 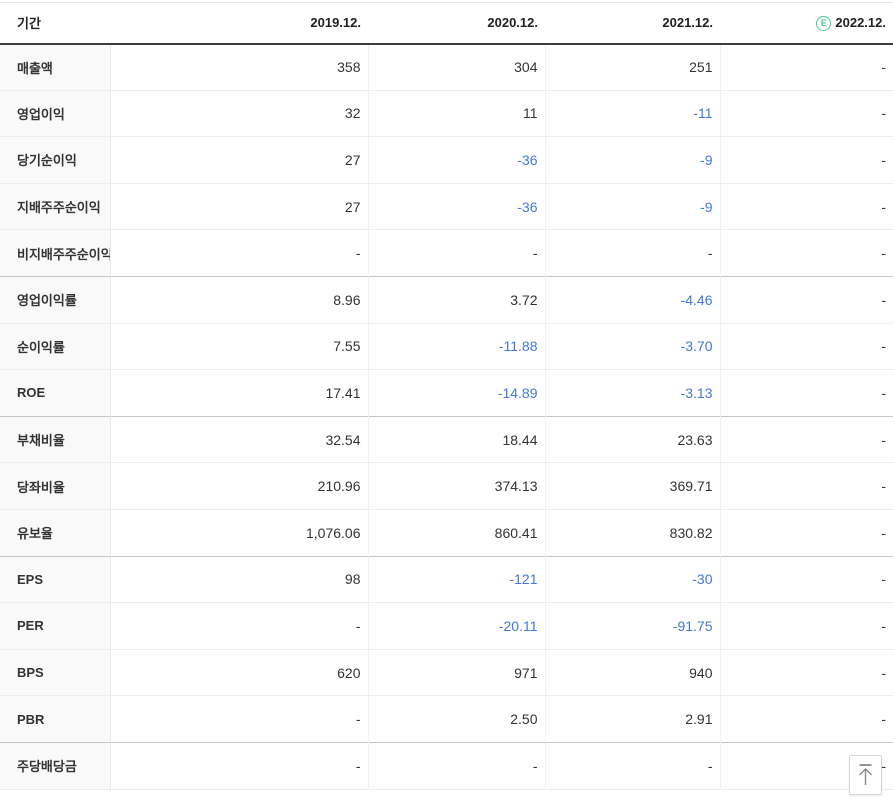 What do you see at coordinates (633, 67) in the screenshot?
I see `cell-value: 251` at bounding box center [633, 67].